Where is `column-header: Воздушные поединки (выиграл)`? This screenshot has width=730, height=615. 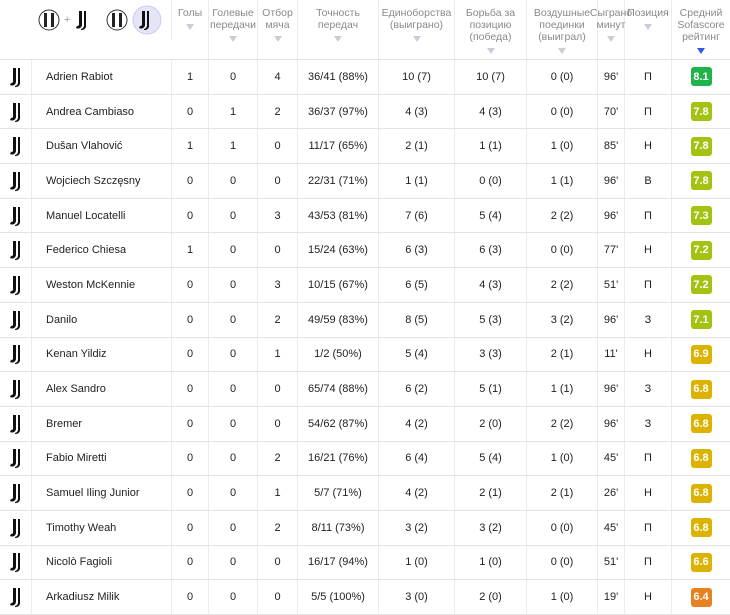 column-header: Воздушные поединки (выиграл) is located at coordinates (562, 29).